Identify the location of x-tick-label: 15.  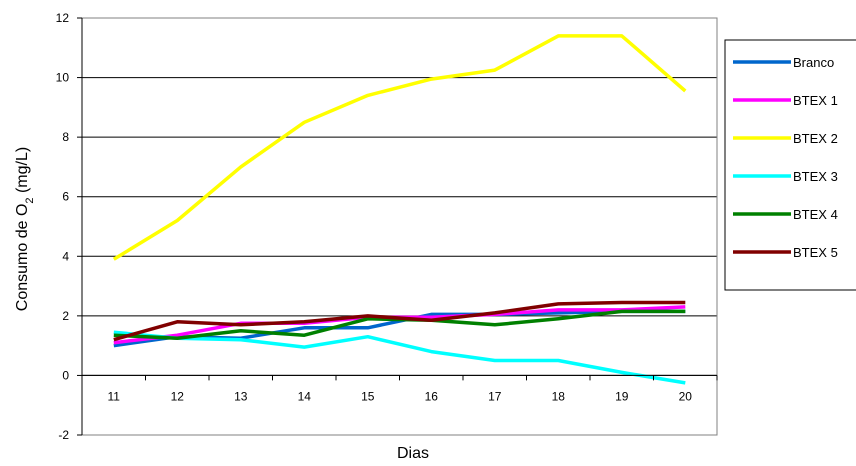
(368, 396).